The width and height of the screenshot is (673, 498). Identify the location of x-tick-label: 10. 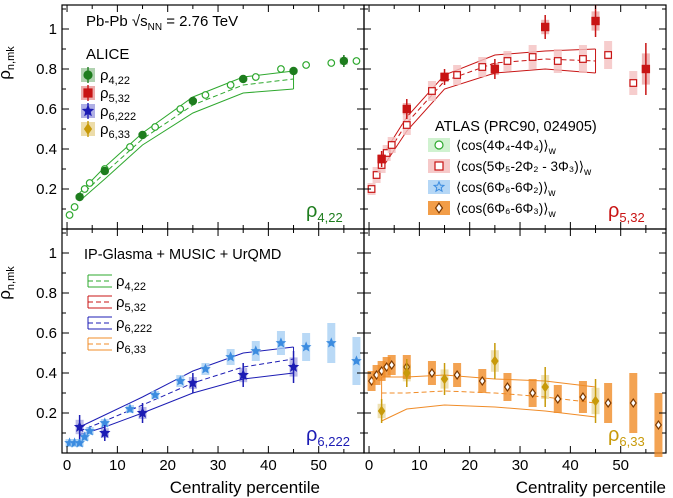
(117, 465).